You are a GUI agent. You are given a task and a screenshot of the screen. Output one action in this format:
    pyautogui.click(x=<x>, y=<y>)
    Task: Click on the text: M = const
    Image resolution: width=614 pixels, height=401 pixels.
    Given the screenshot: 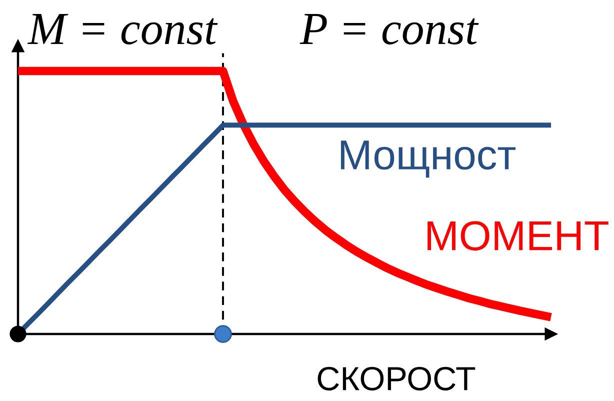 What is the action you would take?
    pyautogui.click(x=122, y=29)
    